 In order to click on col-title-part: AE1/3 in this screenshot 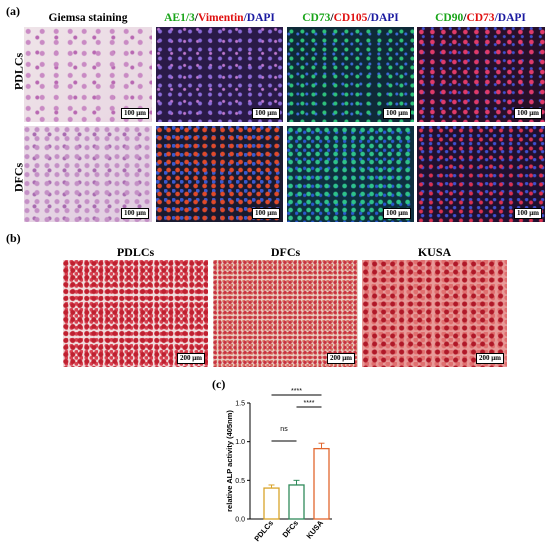, I will do `click(179, 18)`.